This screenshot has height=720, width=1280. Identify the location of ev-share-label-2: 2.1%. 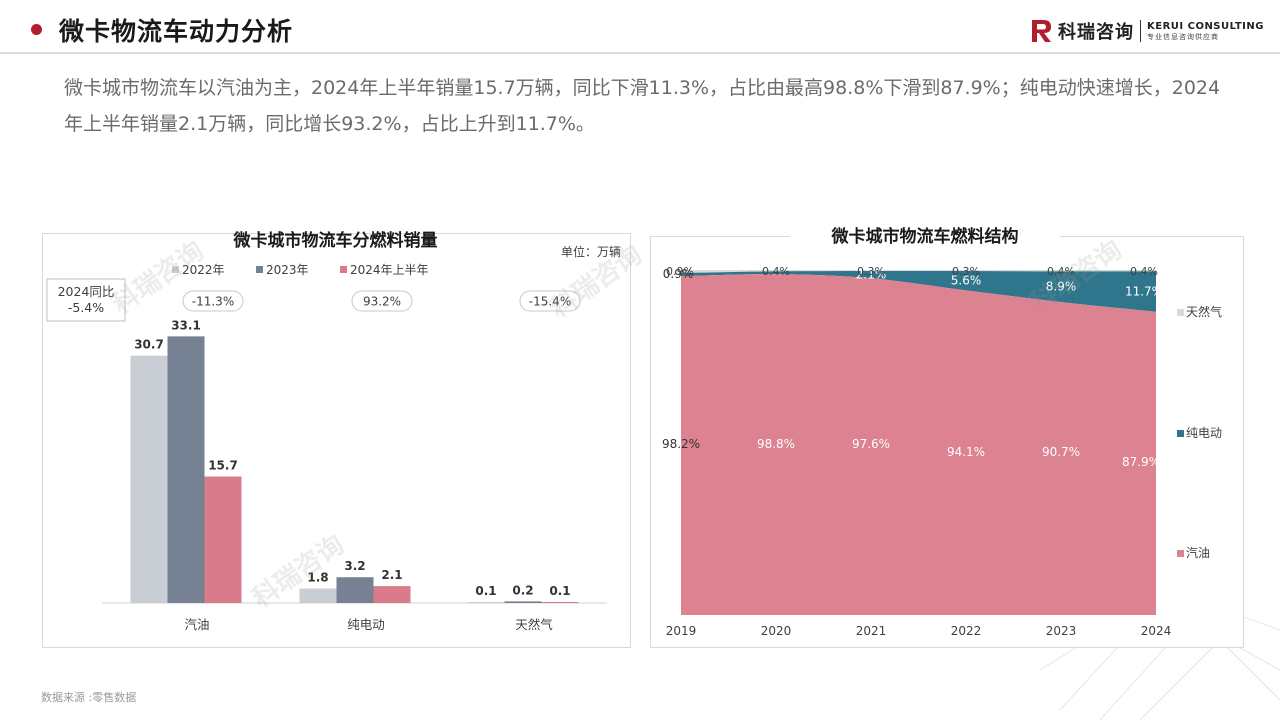
(871, 275).